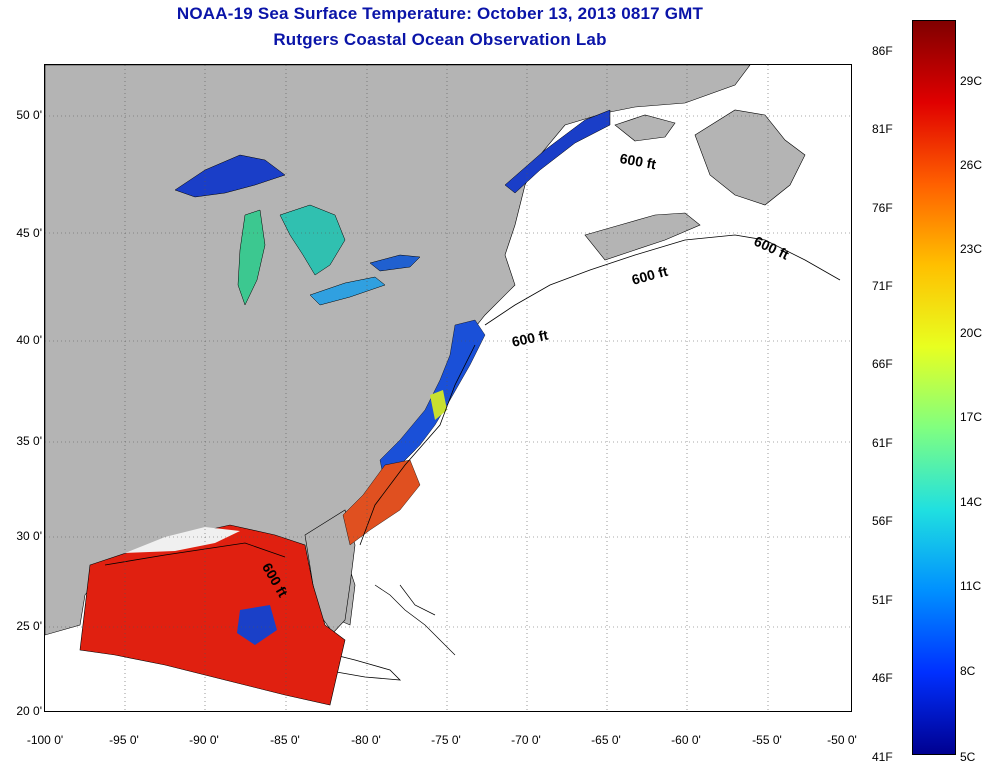 The image size is (984, 770). Describe the element at coordinates (251, 257) in the screenshot. I see `lake-michigan` at that location.